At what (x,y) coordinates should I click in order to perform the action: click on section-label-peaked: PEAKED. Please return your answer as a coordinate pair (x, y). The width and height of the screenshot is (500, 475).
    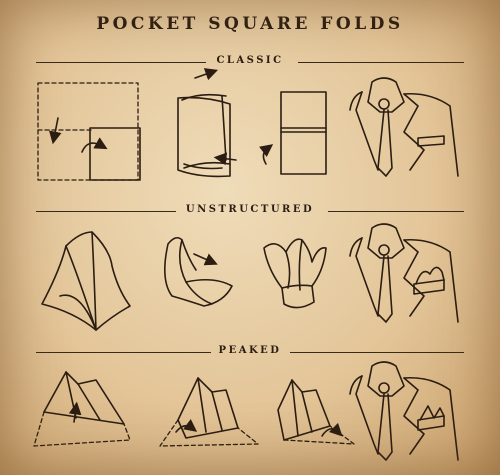
    Looking at the image, I should click on (250, 350).